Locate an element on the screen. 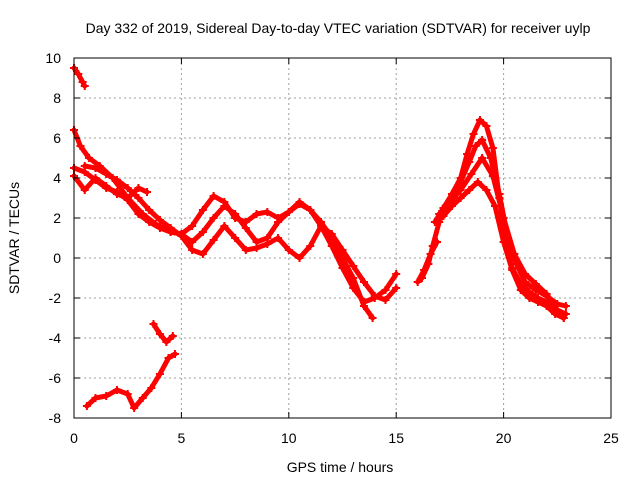 This screenshot has height=480, width=640. x-tick-label: 10 is located at coordinates (289, 438).